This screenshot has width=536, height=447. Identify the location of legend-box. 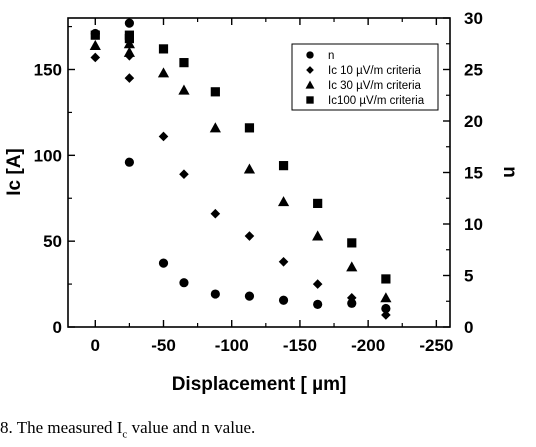
(365, 77).